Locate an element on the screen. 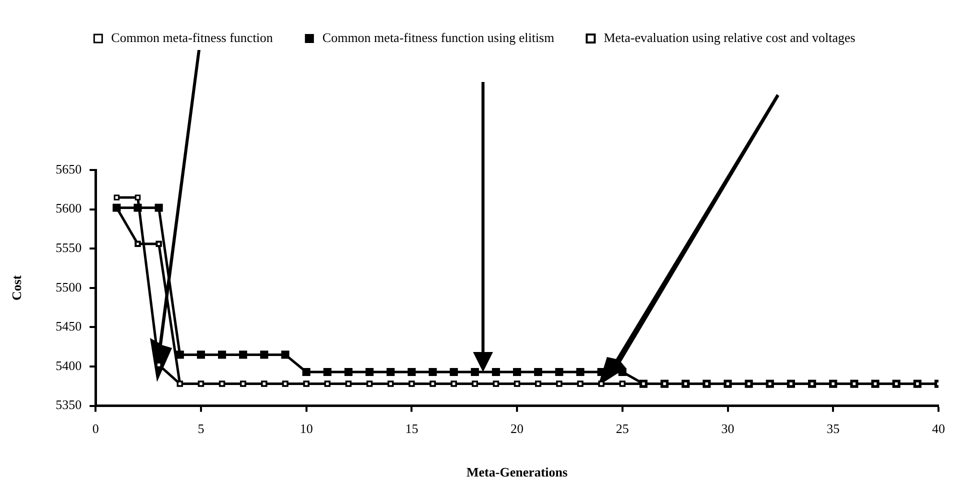 Image resolution: width=955 pixels, height=489 pixels. x-tick-label: 20 is located at coordinates (517, 428).